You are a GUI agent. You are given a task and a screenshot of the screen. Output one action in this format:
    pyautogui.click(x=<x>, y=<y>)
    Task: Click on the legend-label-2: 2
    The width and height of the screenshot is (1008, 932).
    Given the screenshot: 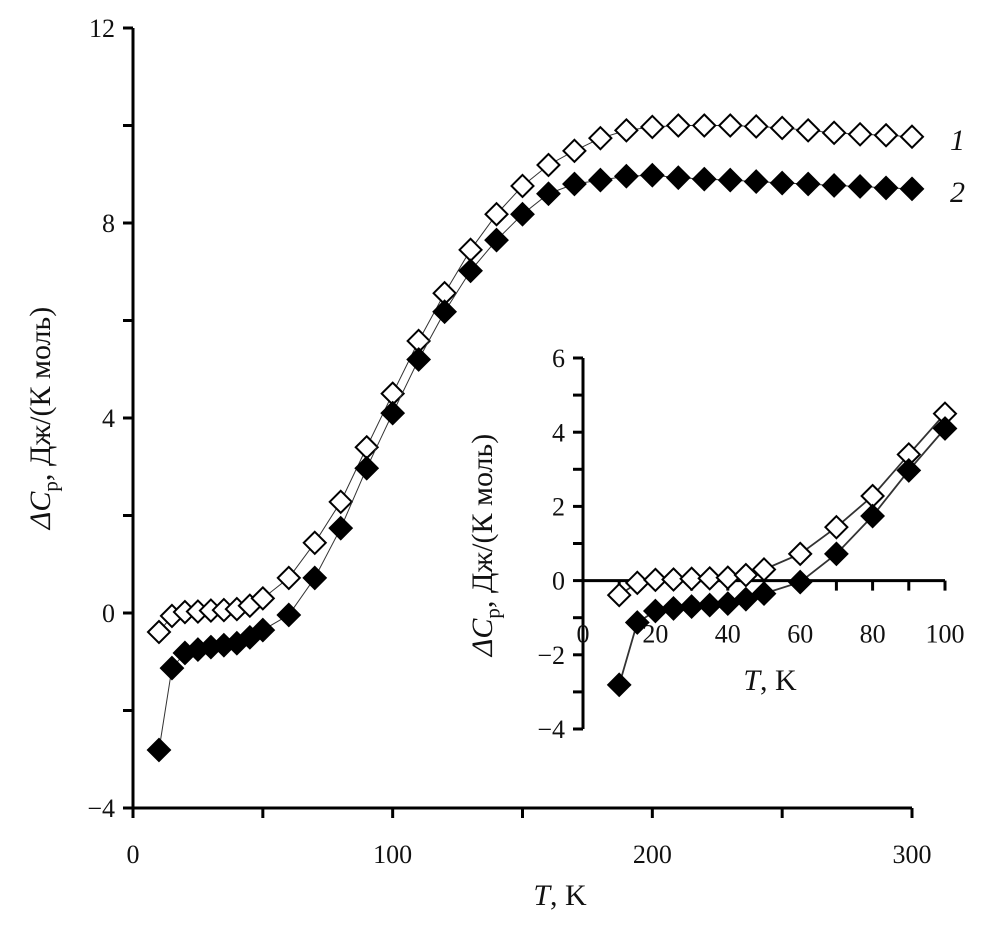 What is the action you would take?
    pyautogui.click(x=957, y=192)
    